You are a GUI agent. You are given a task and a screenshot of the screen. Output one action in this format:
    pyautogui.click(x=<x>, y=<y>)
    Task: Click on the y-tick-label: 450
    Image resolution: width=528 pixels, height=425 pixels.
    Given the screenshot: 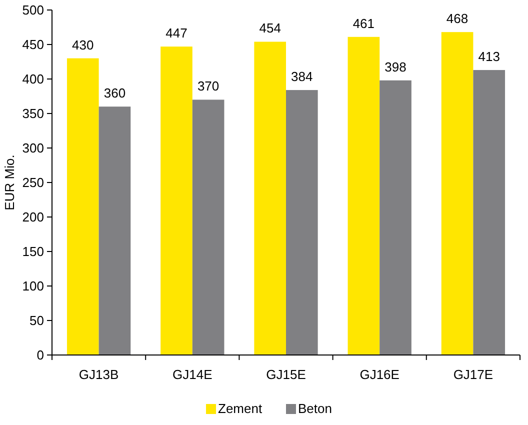 What is the action you would take?
    pyautogui.click(x=33, y=44)
    